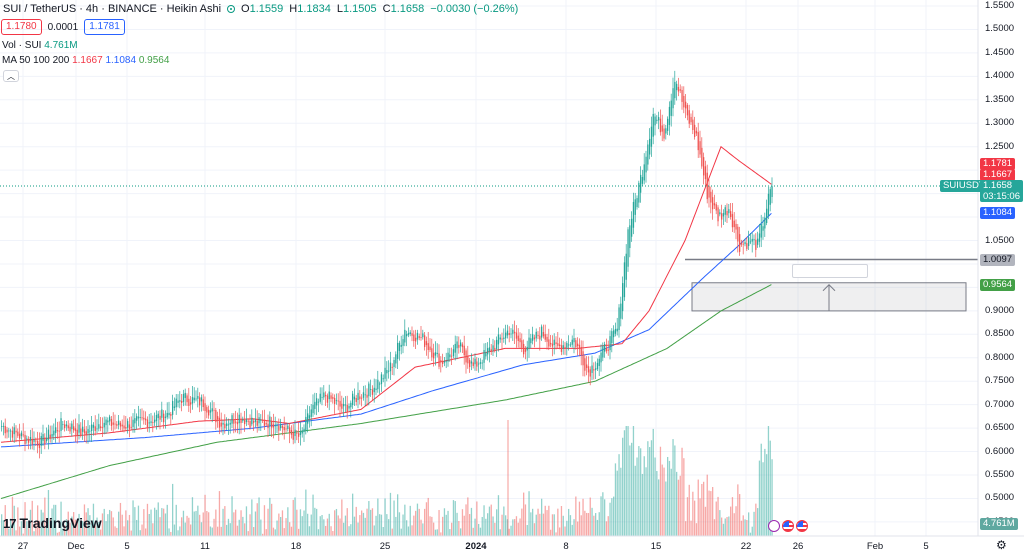 This screenshot has height=554, width=1024. Describe the element at coordinates (21, 27) in the screenshot. I see `sell-button: 1.1780` at that location.